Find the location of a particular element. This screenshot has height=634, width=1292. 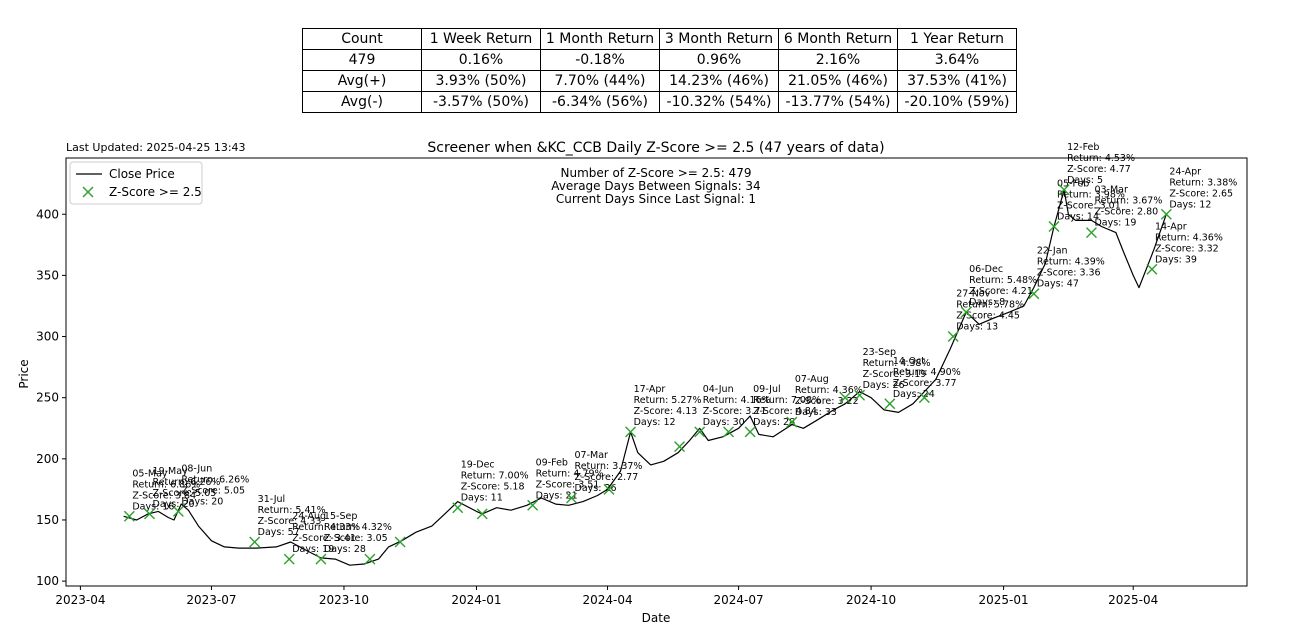

annotation-line: Return: 4.33% is located at coordinates (326, 527).